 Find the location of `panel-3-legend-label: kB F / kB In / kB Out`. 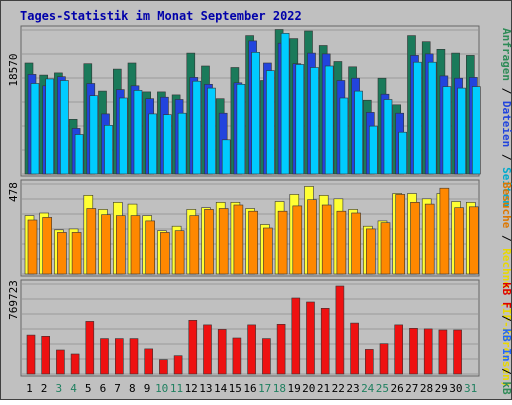

panel-3-legend-label: kB F / kB In / kB Out is located at coordinates (506, 341).